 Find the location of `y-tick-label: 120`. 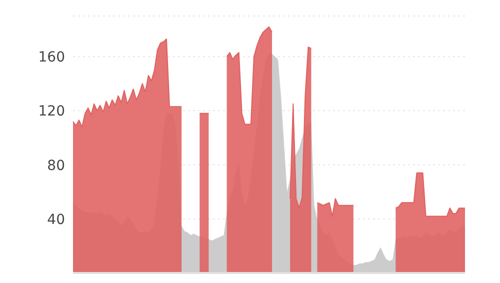

y-tick-label: 120 is located at coordinates (51, 112).